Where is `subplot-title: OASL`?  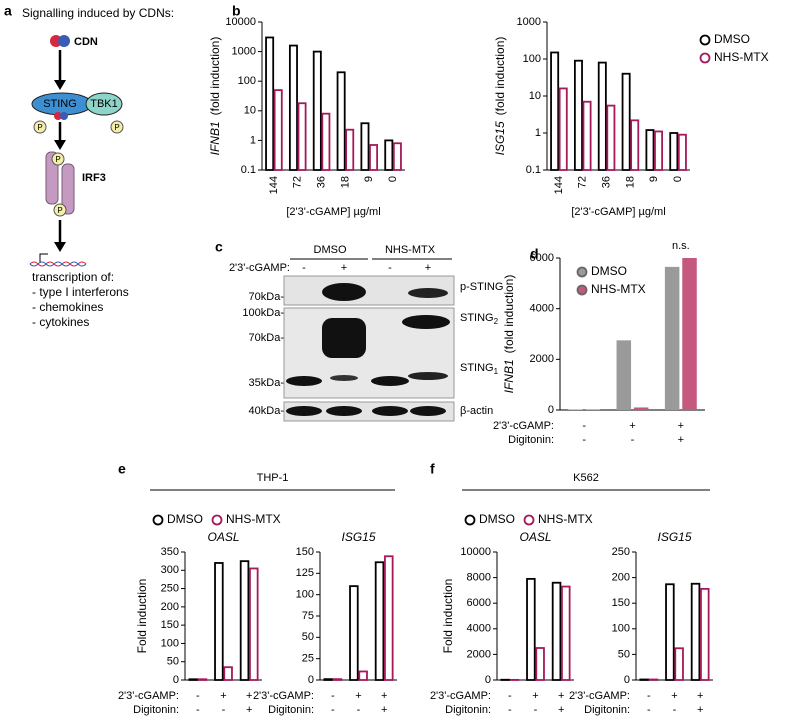 subplot-title: OASL is located at coordinates (535, 537).